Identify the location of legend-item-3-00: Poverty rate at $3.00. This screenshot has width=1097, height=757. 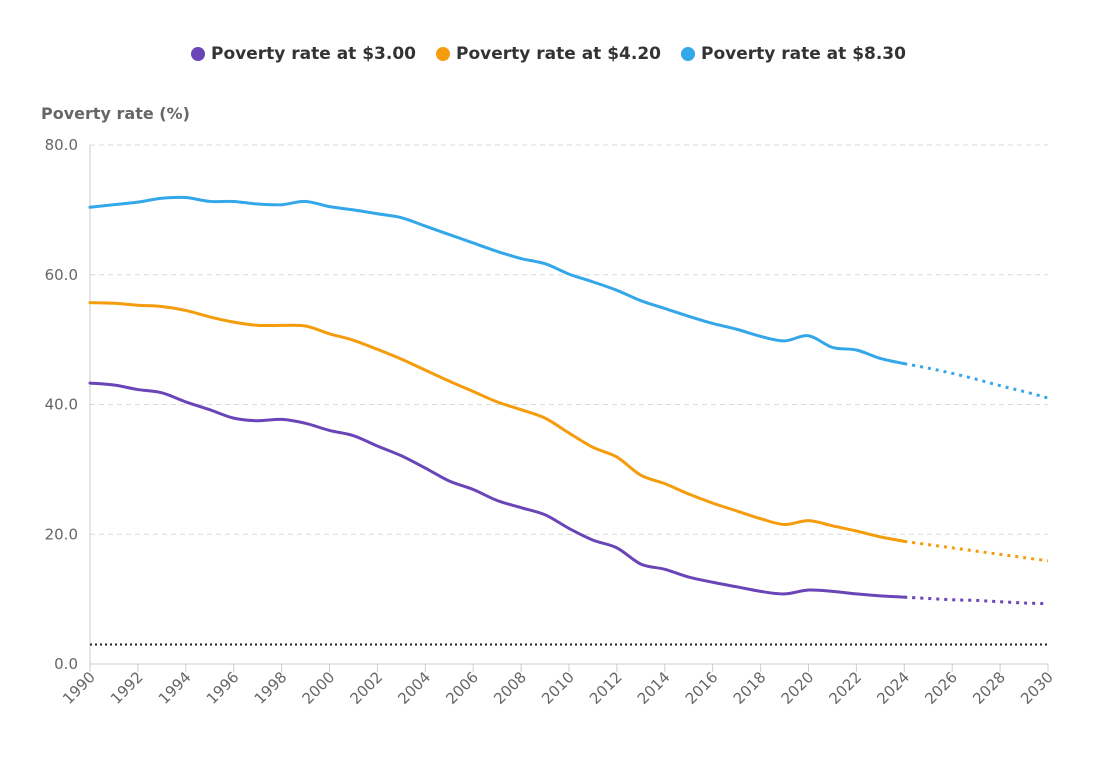
(303, 54).